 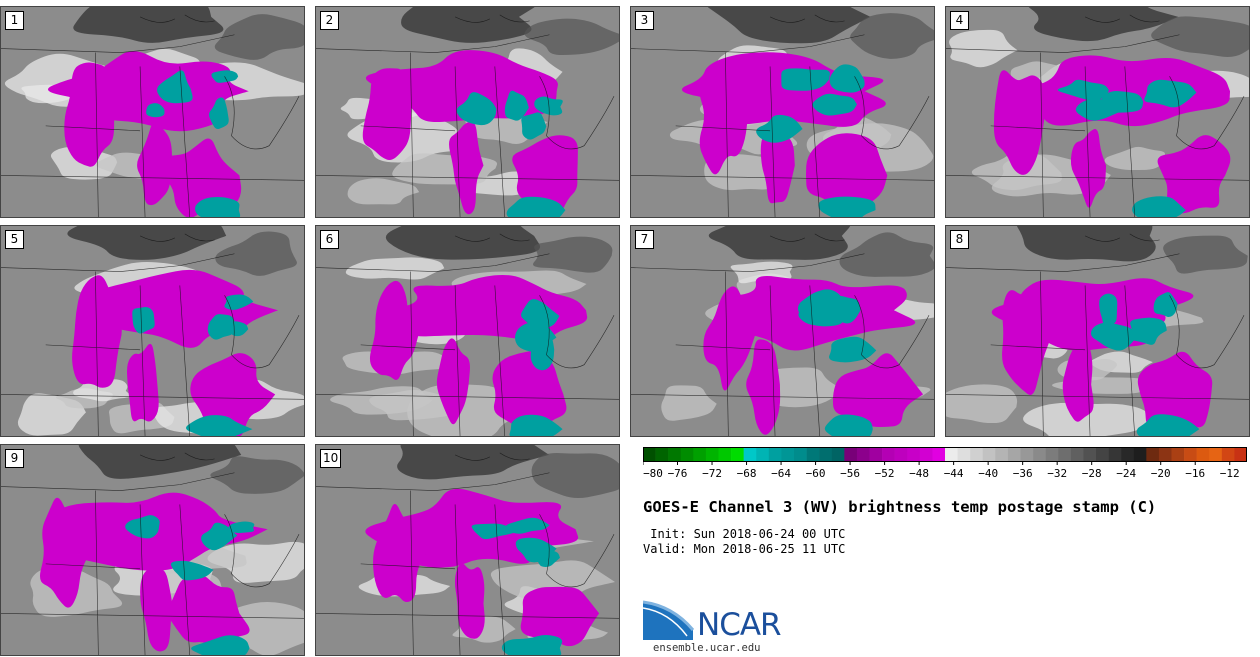 I want to click on state-boundaries, so click(x=467, y=353).